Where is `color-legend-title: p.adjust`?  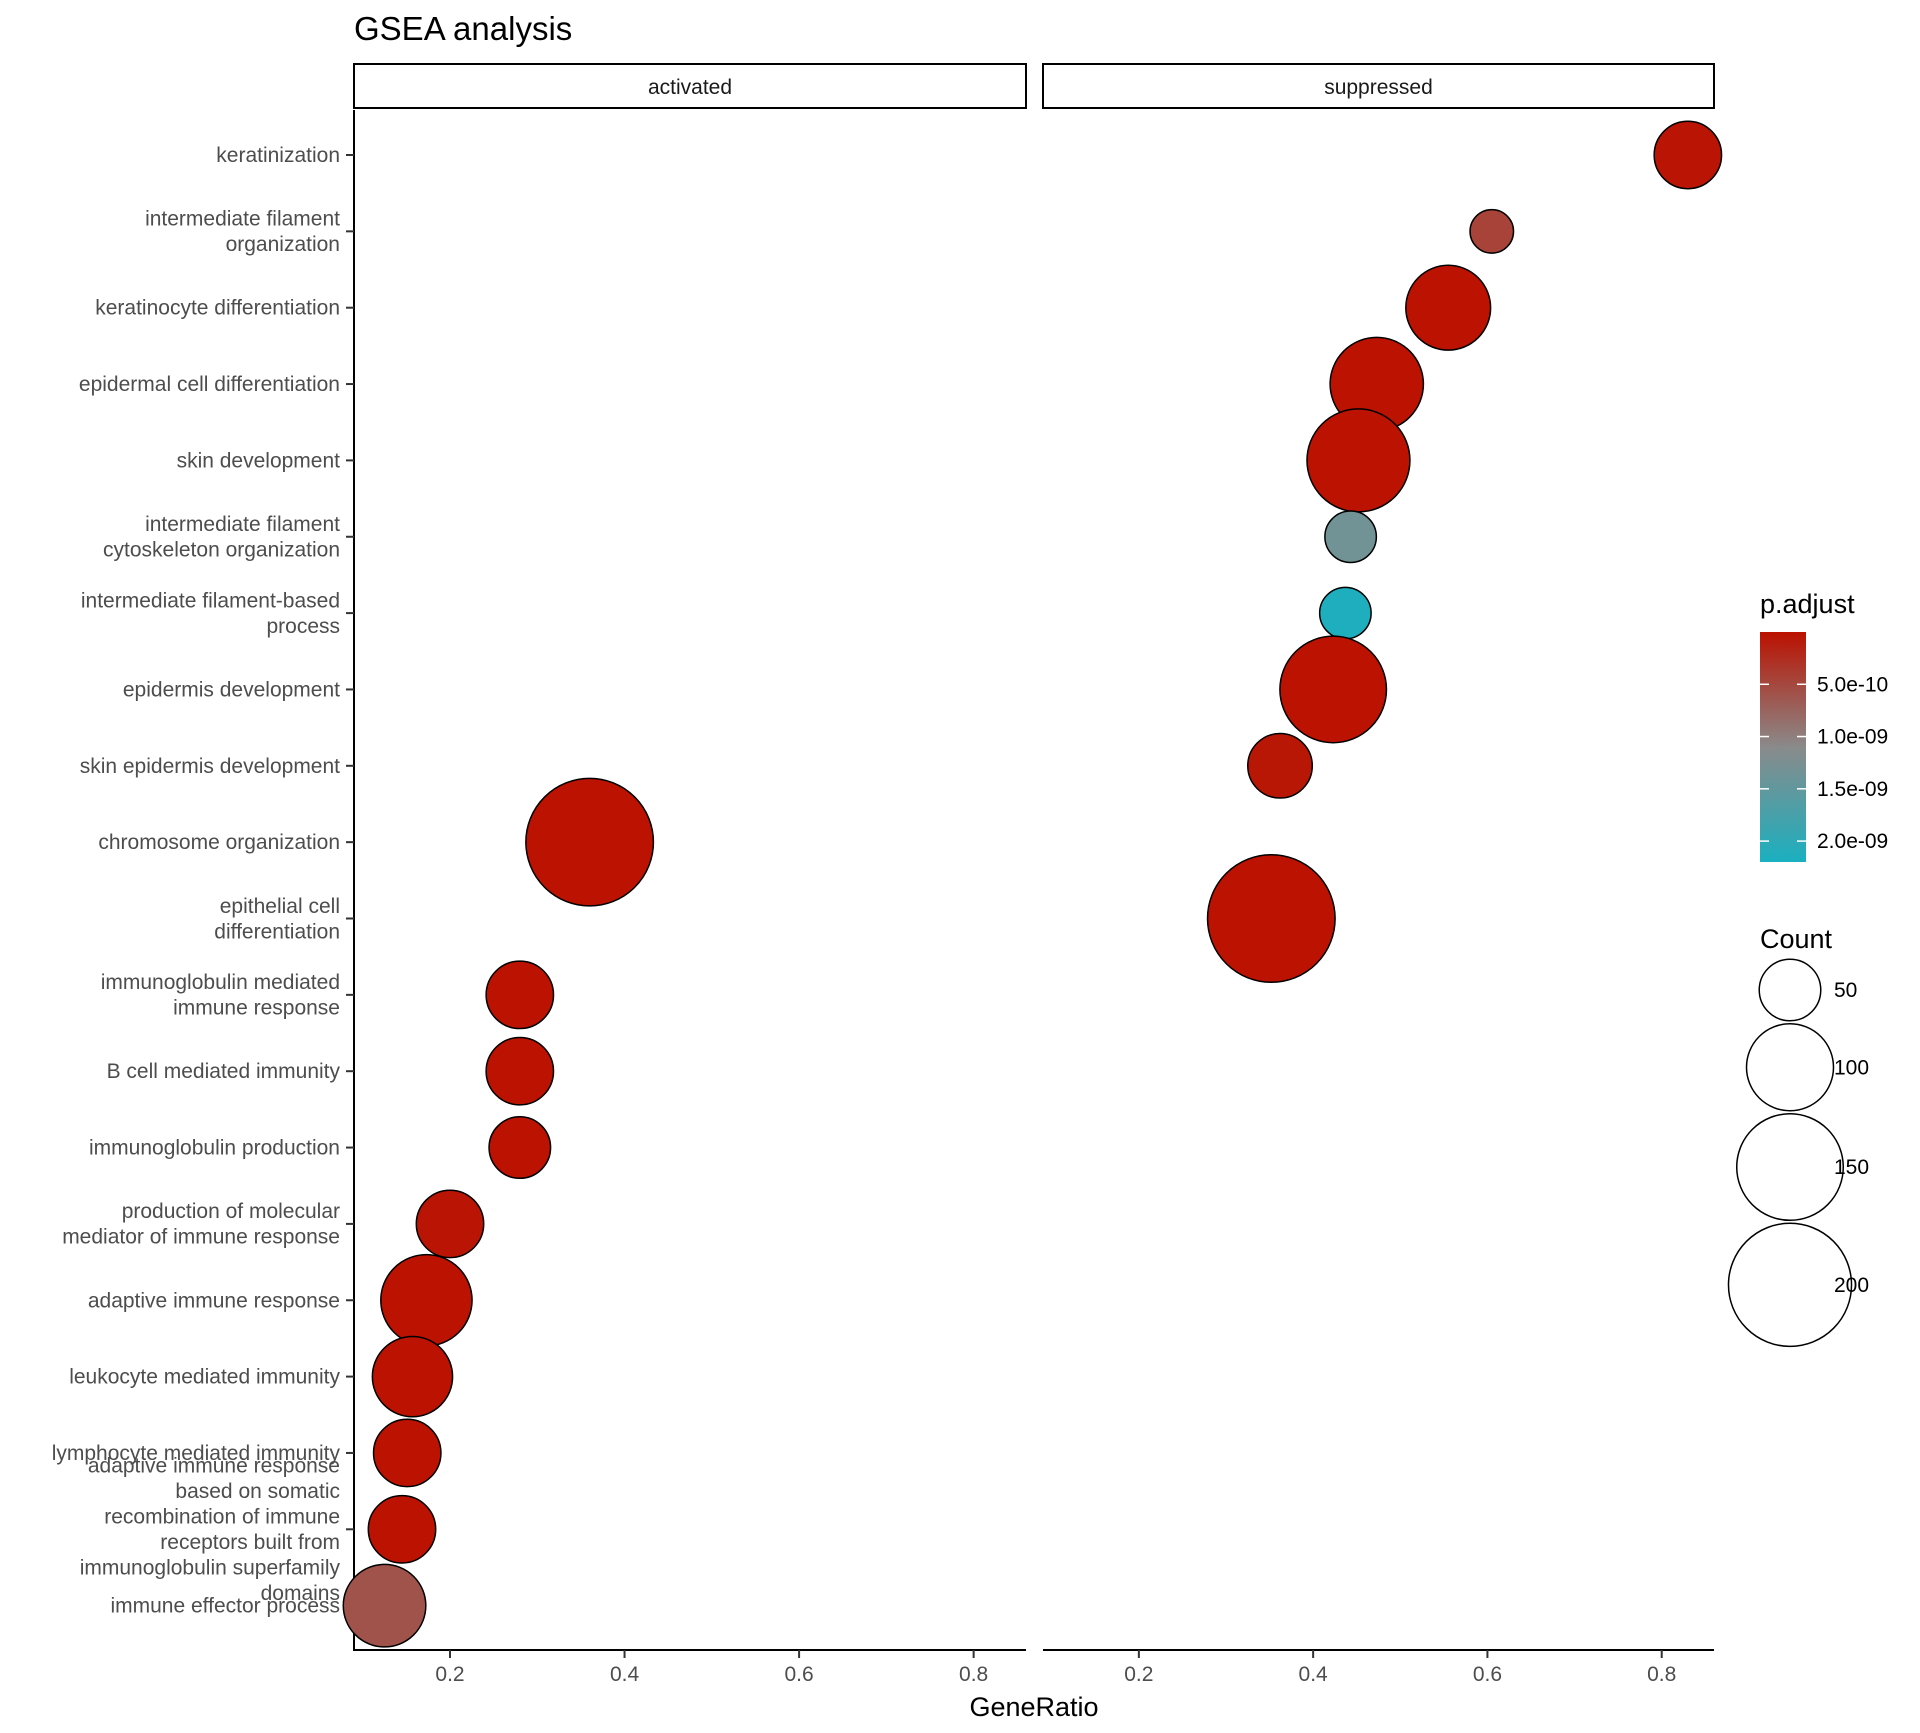 color-legend-title: p.adjust is located at coordinates (1807, 604).